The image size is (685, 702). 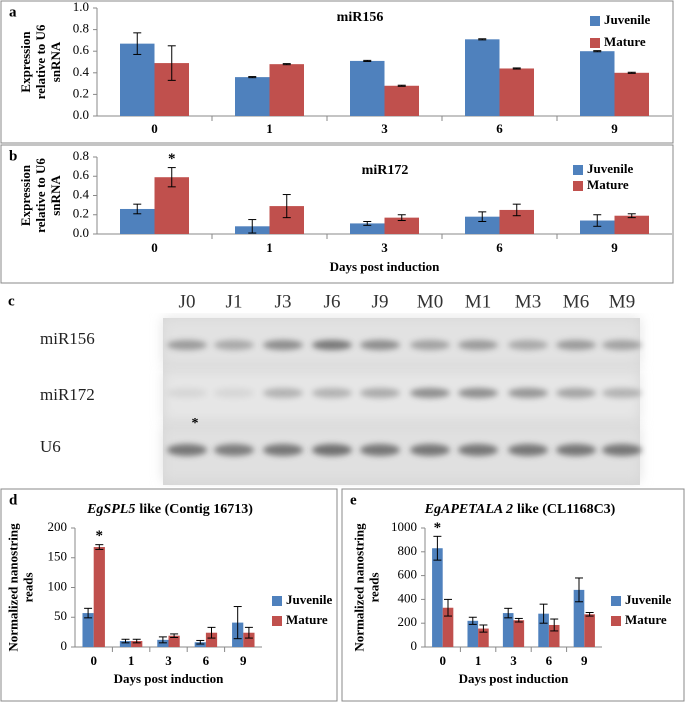 What do you see at coordinates (187, 301) in the screenshot?
I see `lane-label: J0` at bounding box center [187, 301].